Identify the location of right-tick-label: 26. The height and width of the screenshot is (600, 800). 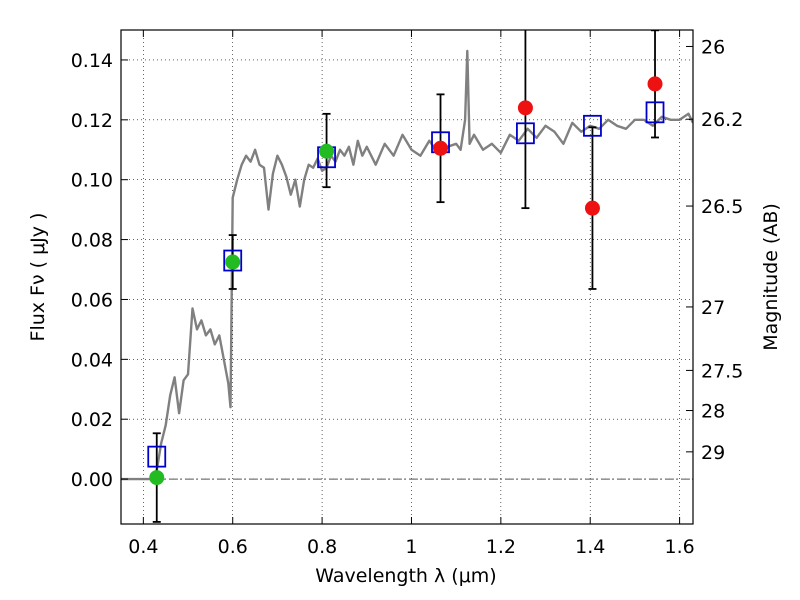
(713, 47).